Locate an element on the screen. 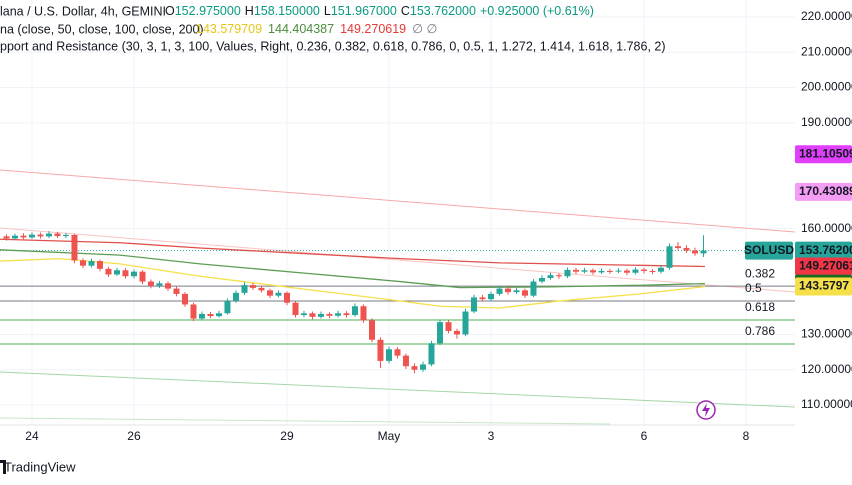 The height and width of the screenshot is (485, 852). ma-value: 144.404387 is located at coordinates (301, 29).